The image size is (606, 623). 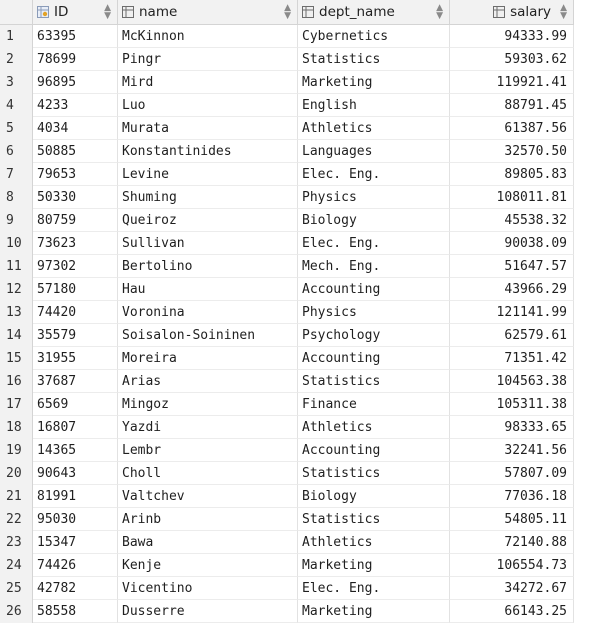 What do you see at coordinates (512, 243) in the screenshot?
I see `cell-salary: 90038.09` at bounding box center [512, 243].